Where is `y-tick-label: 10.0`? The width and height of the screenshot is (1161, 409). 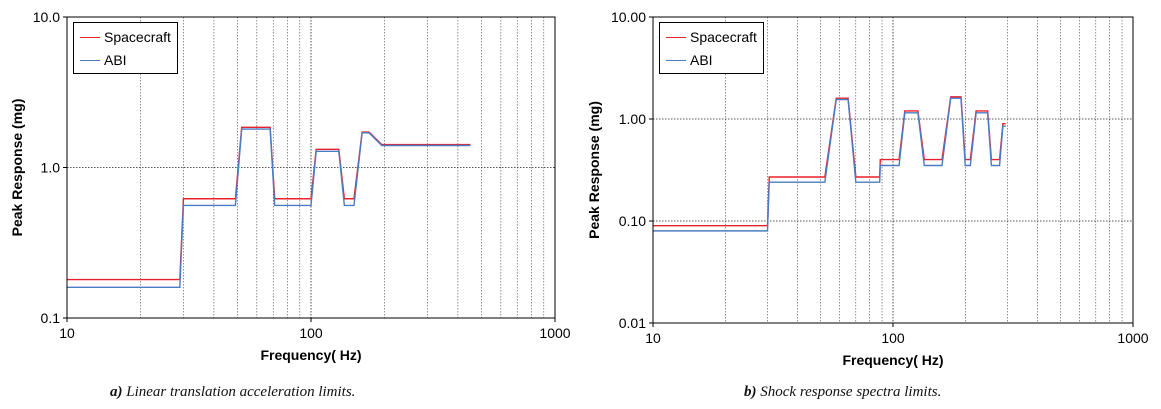 y-tick-label: 10.0 is located at coordinates (46, 17).